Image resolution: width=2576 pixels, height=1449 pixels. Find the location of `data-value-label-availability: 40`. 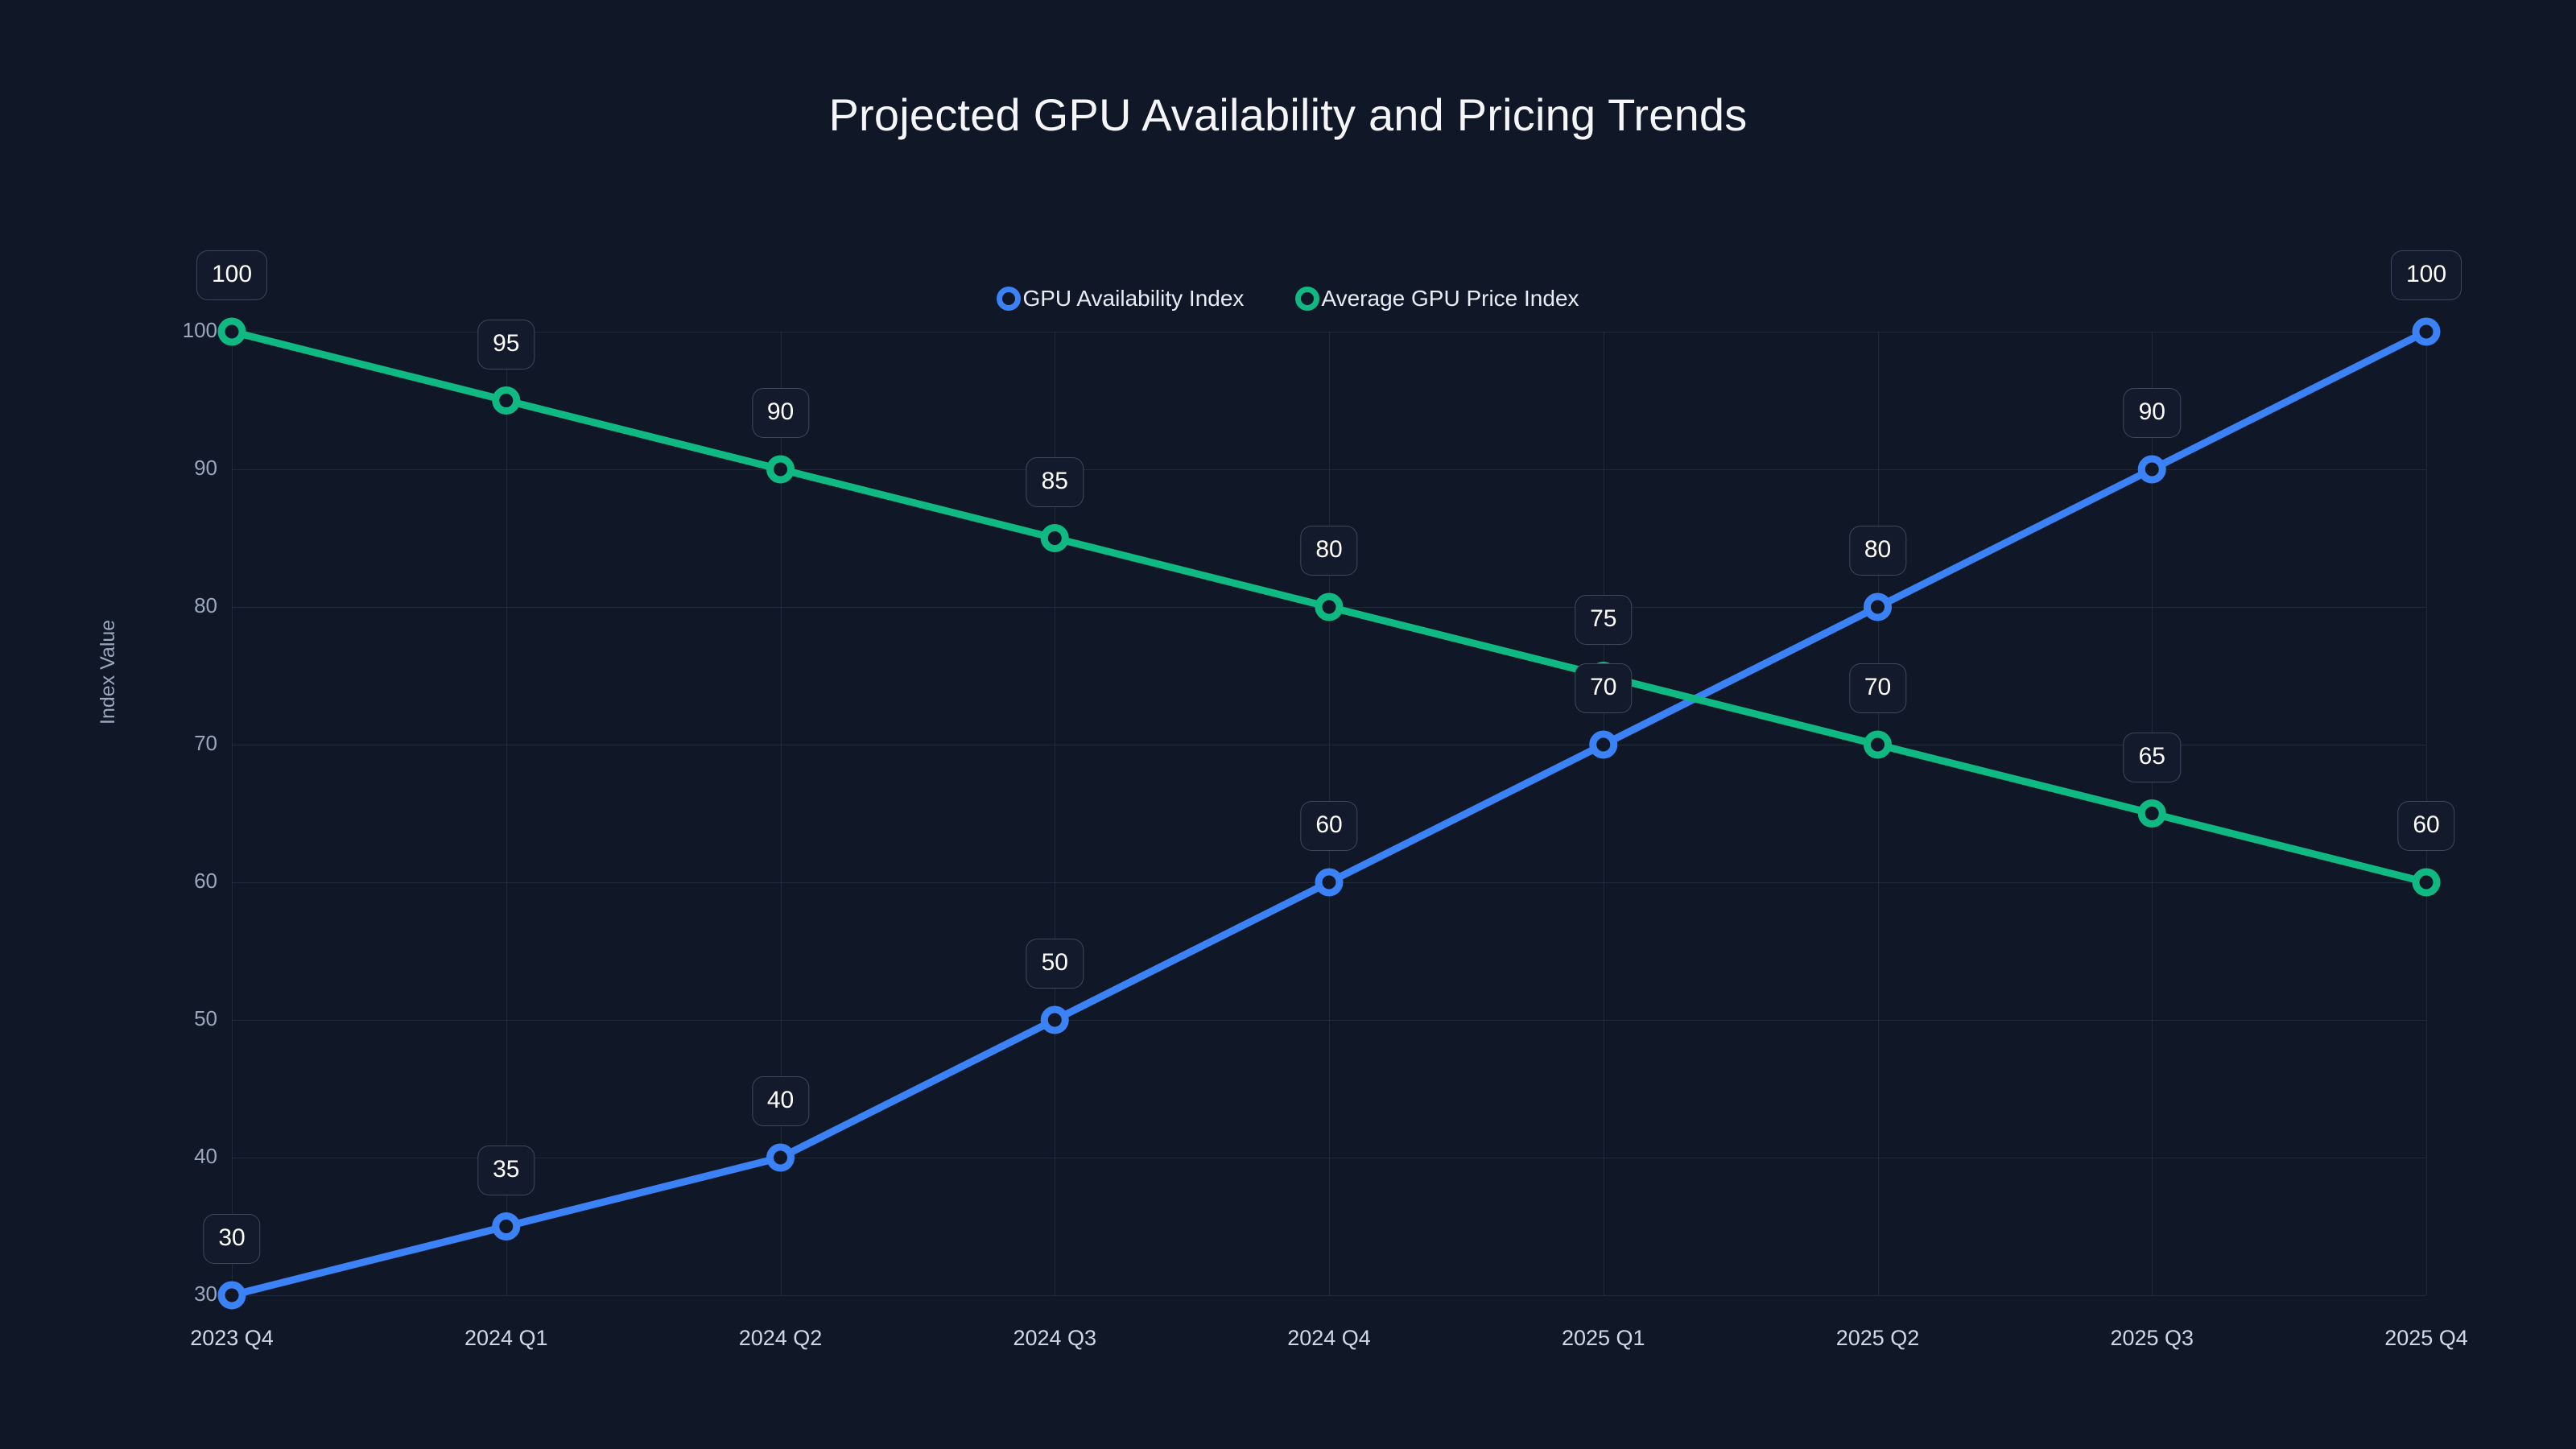

data-value-label-availability: 40 is located at coordinates (780, 1101).